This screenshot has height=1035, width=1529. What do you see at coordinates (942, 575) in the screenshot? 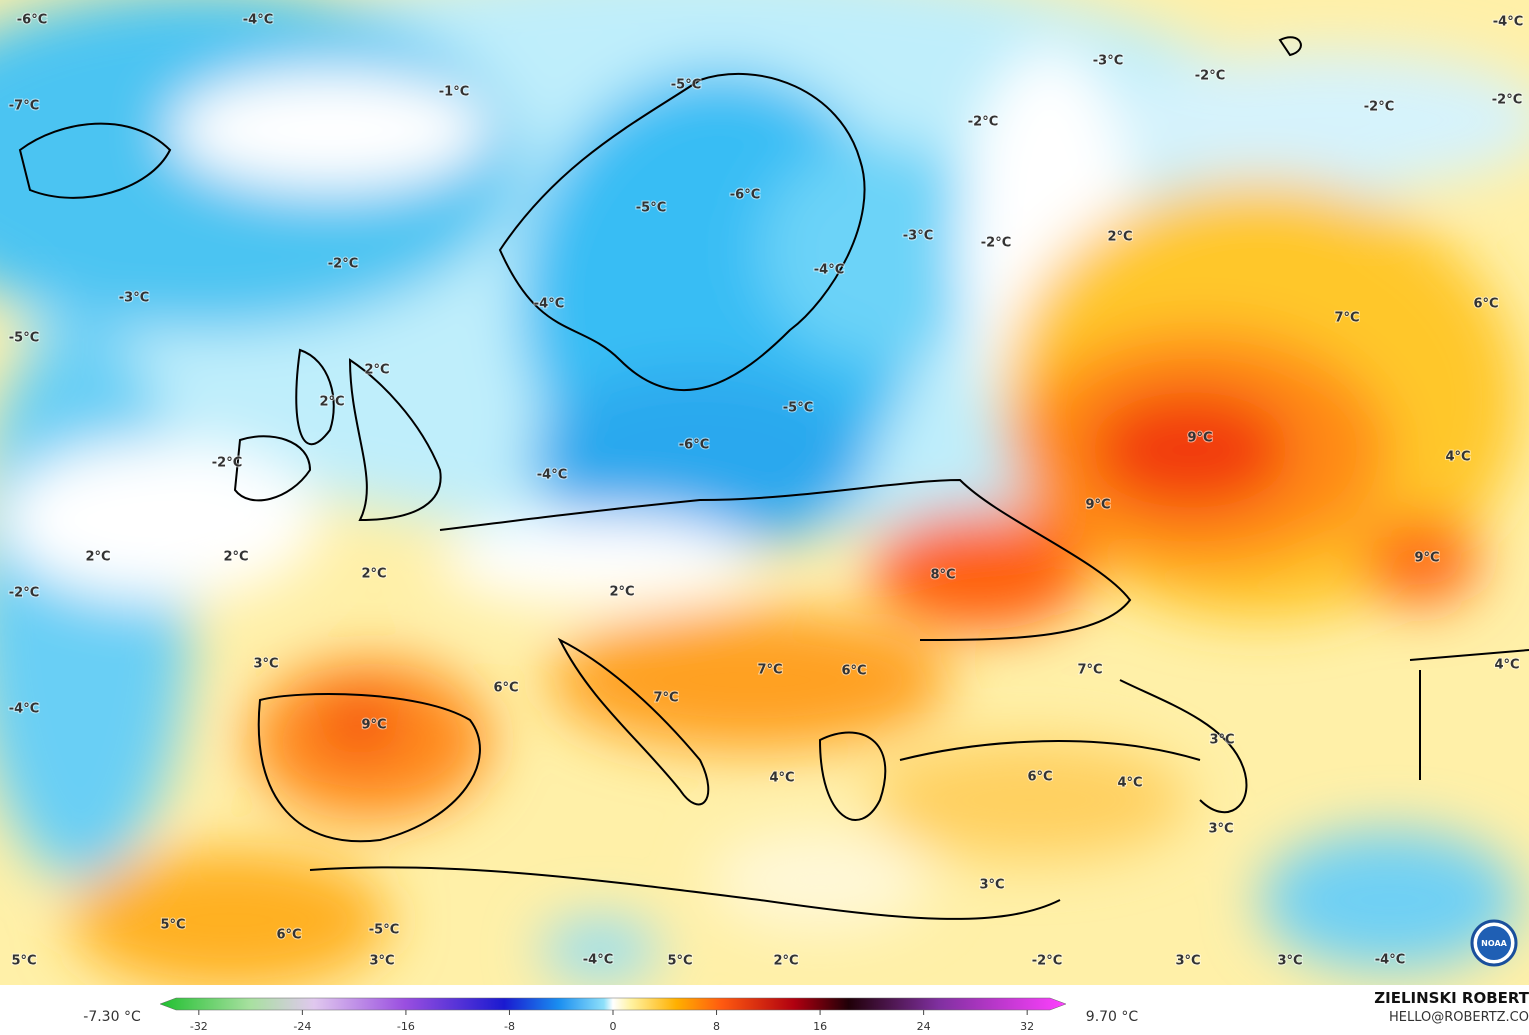
I see `temperature-label: 8°C` at bounding box center [942, 575].